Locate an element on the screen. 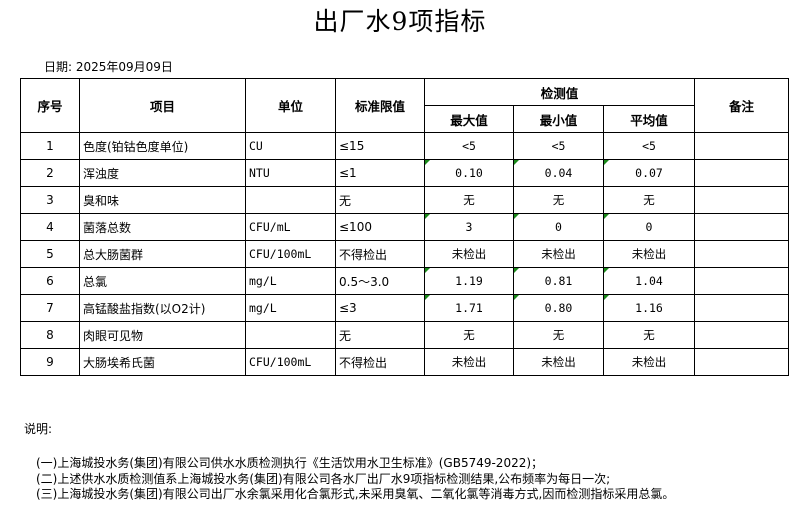  cell-avg: <5 is located at coordinates (649, 146).